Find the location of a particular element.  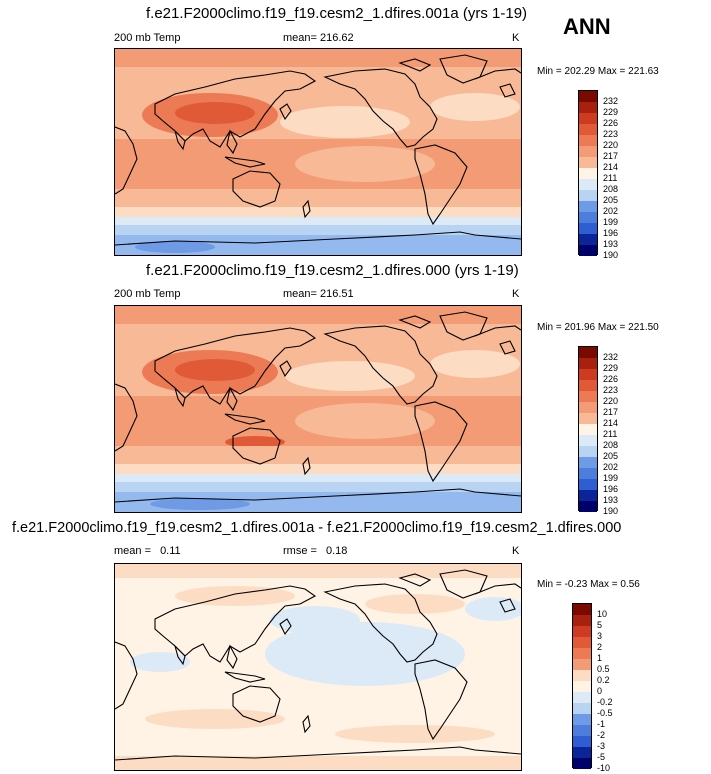

coast-europe is located at coordinates (497, 74).